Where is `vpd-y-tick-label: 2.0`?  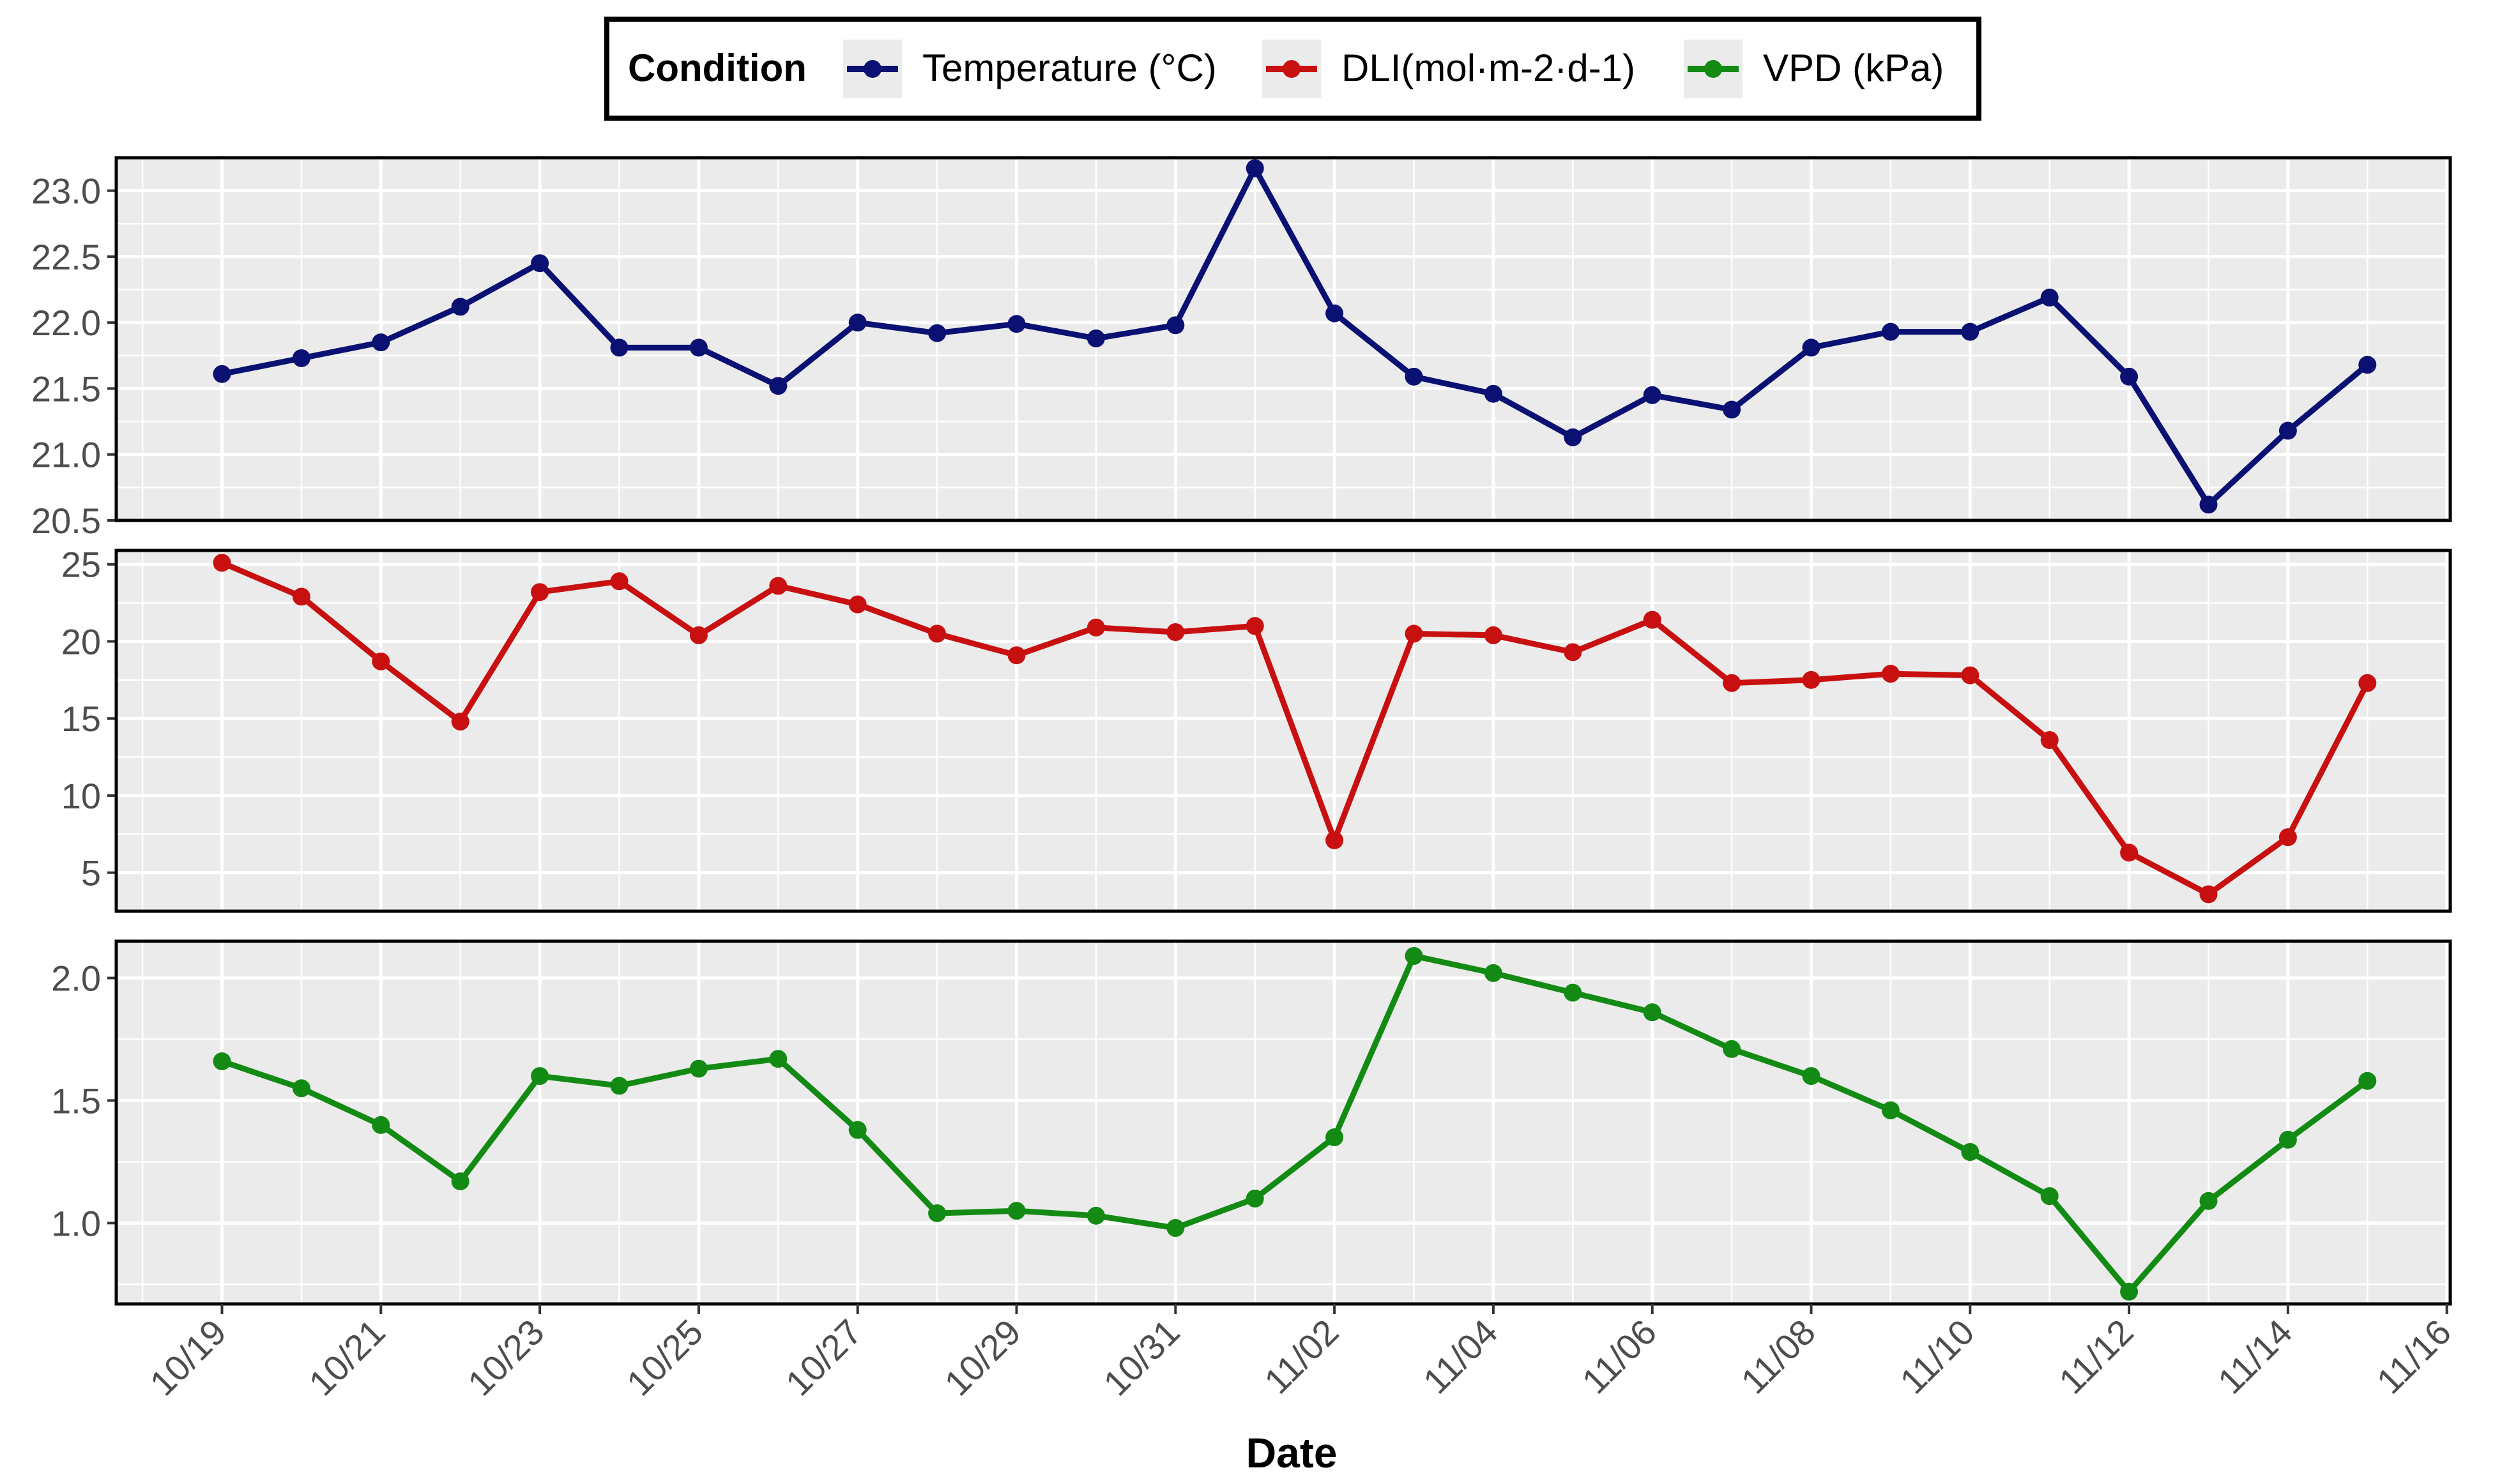 vpd-y-tick-label: 2.0 is located at coordinates (76, 978).